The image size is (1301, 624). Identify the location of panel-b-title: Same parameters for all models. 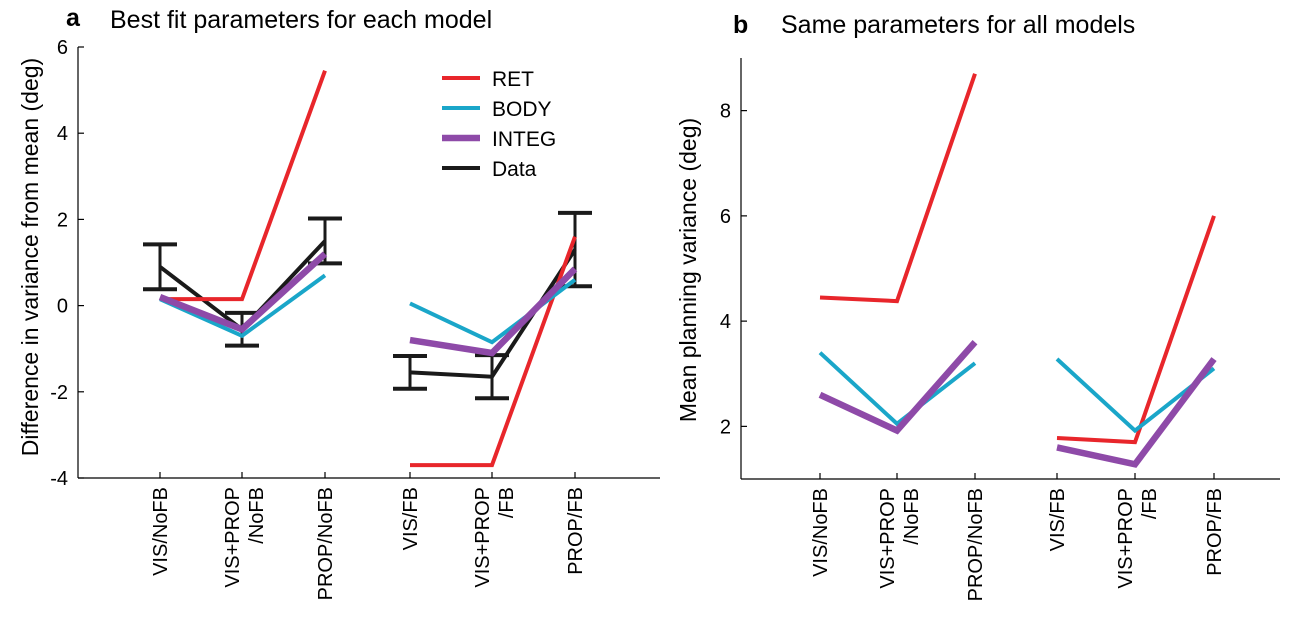
(958, 25).